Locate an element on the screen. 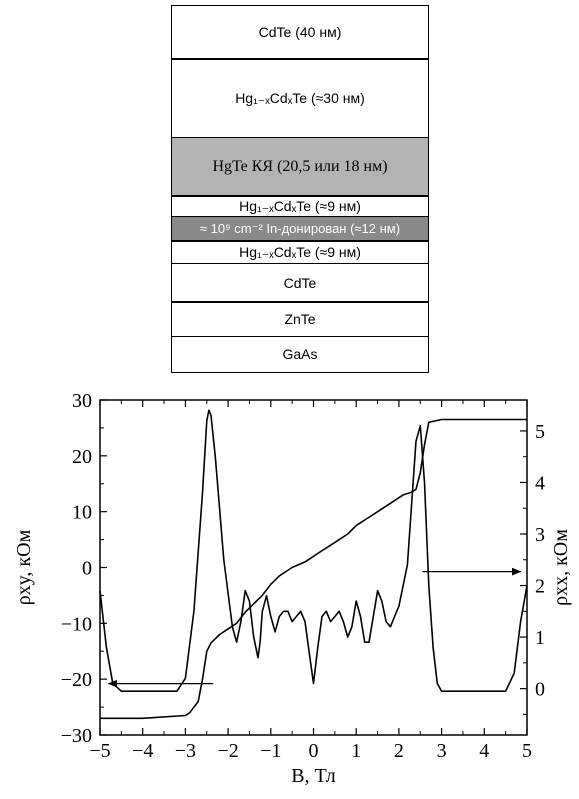  layer-3: Hg₁₋ₓCdₓTe (≈9 нм) is located at coordinates (300, 206).